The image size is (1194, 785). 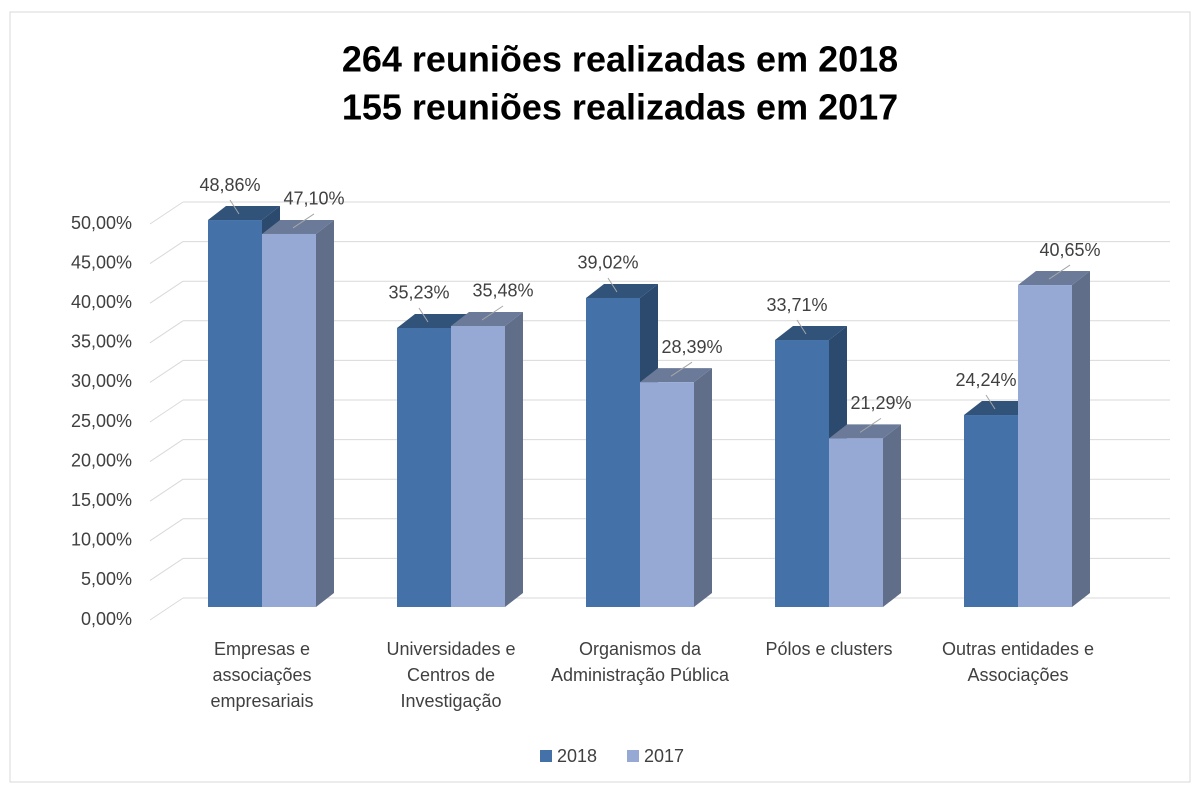 What do you see at coordinates (880, 403) in the screenshot?
I see `data-label: 21,29%` at bounding box center [880, 403].